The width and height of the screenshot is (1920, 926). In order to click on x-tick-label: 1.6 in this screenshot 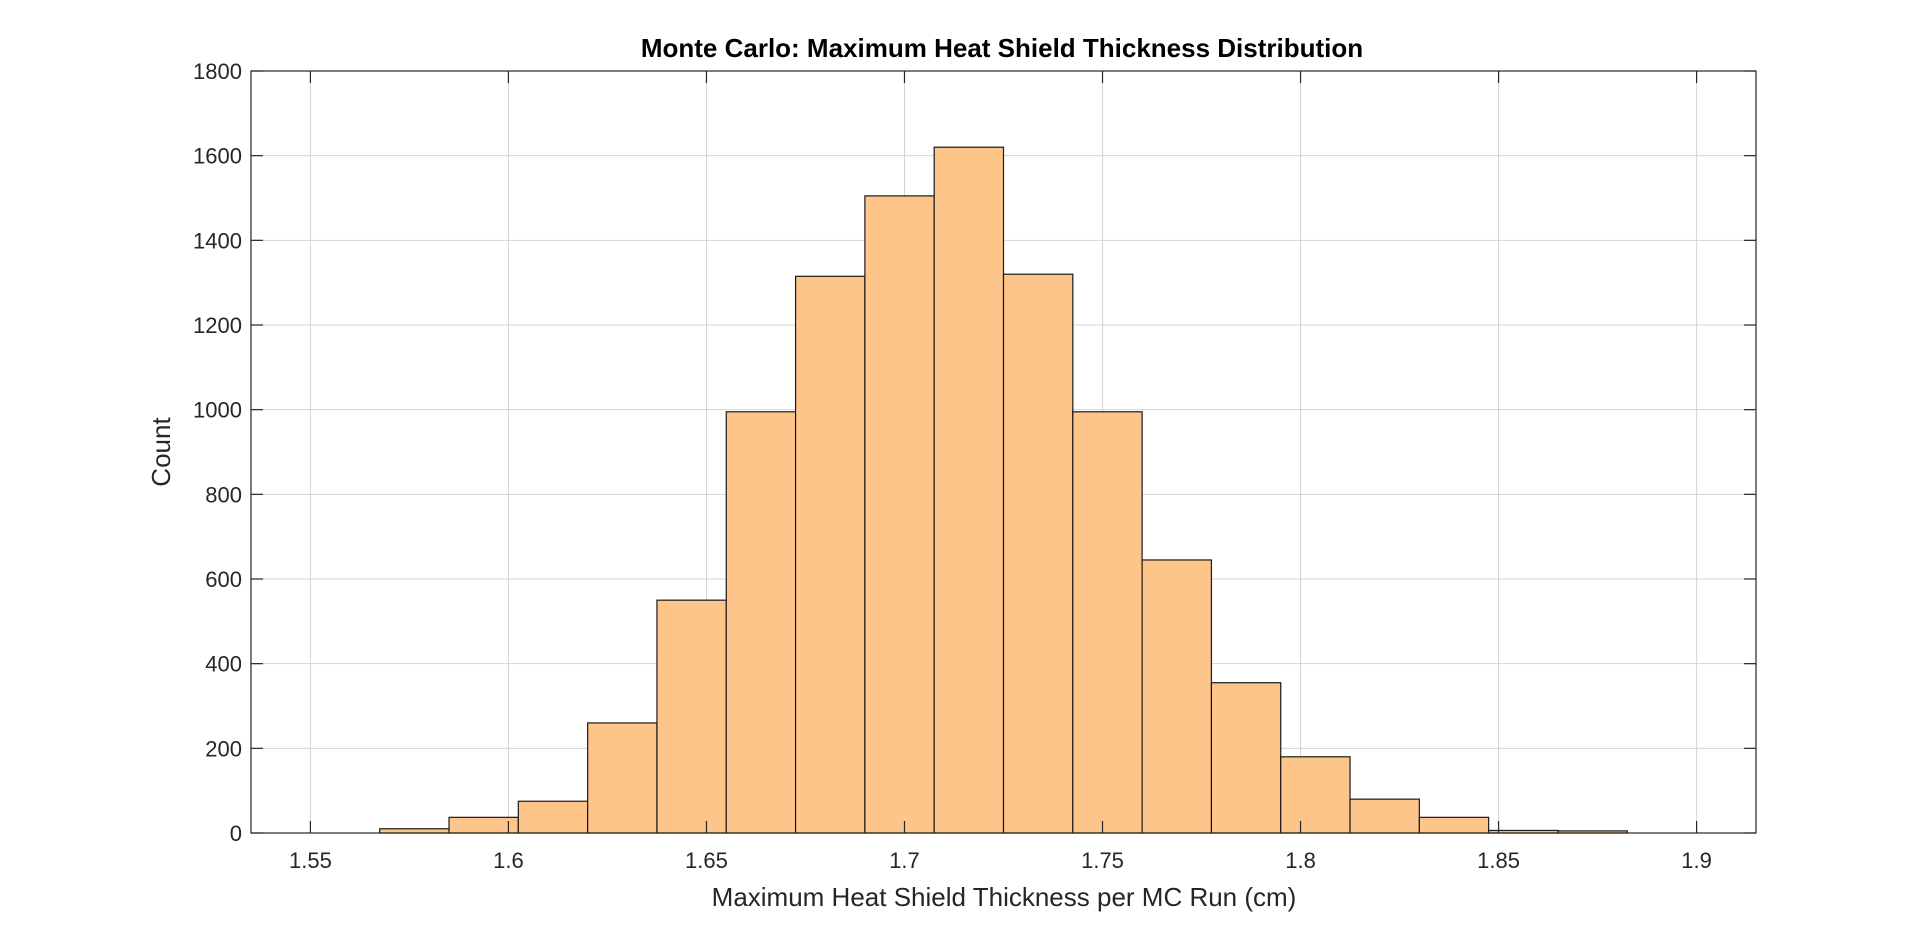, I will do `click(508, 860)`.